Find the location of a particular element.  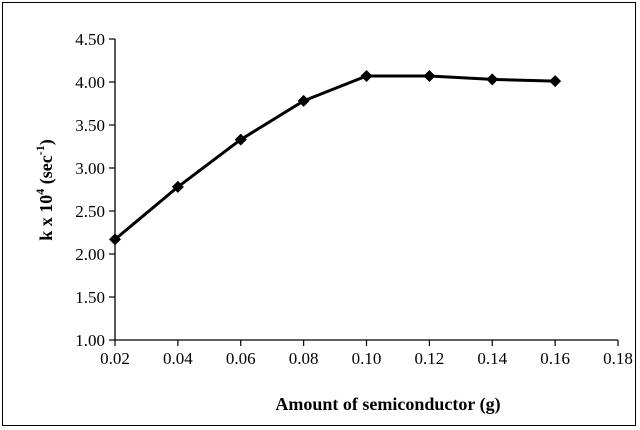

y-axis-title-unit-open: (sec is located at coordinates (46, 171).